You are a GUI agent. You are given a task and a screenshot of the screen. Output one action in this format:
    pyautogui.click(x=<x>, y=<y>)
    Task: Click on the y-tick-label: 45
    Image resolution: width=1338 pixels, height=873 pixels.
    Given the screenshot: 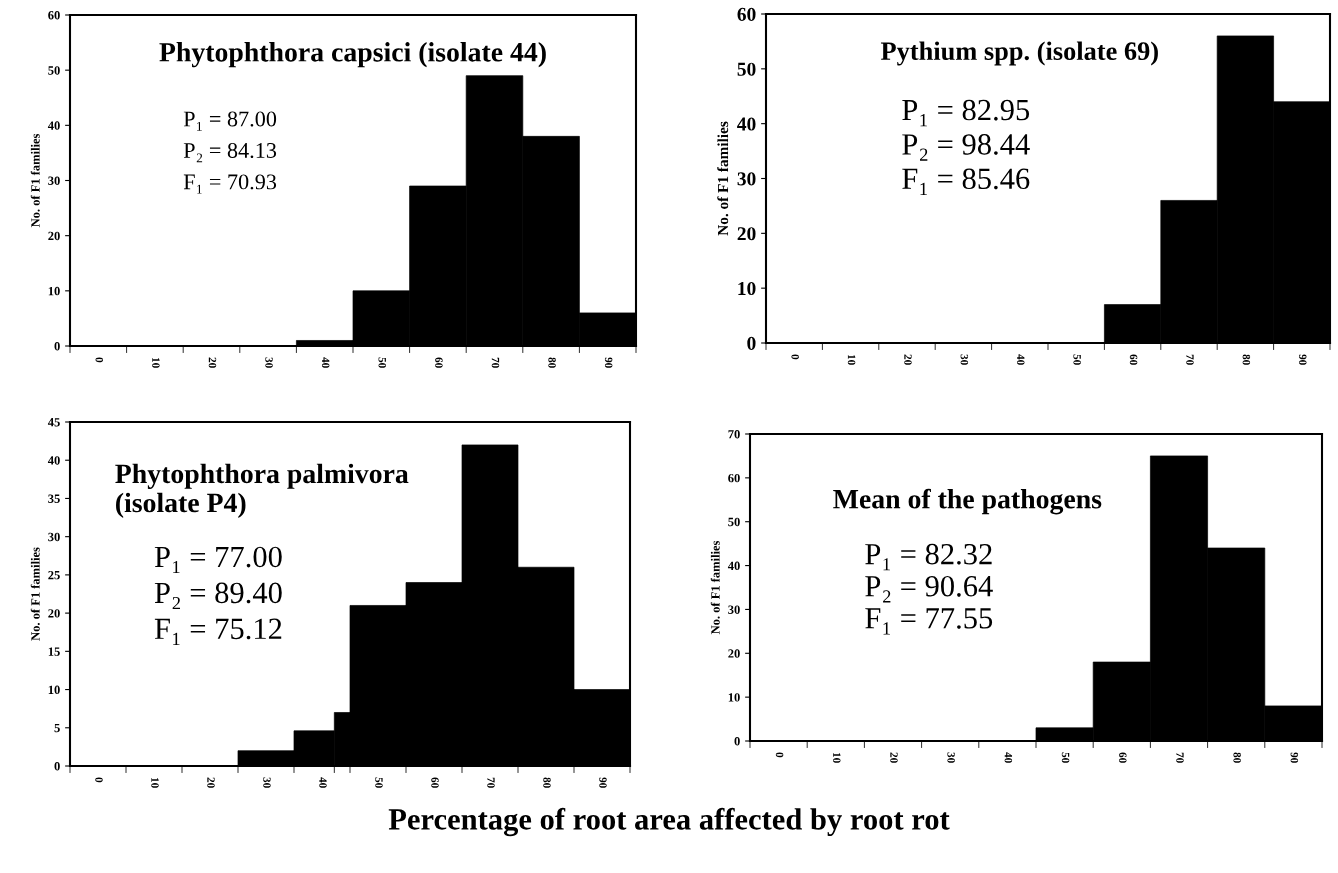 What is the action you would take?
    pyautogui.click(x=53, y=422)
    